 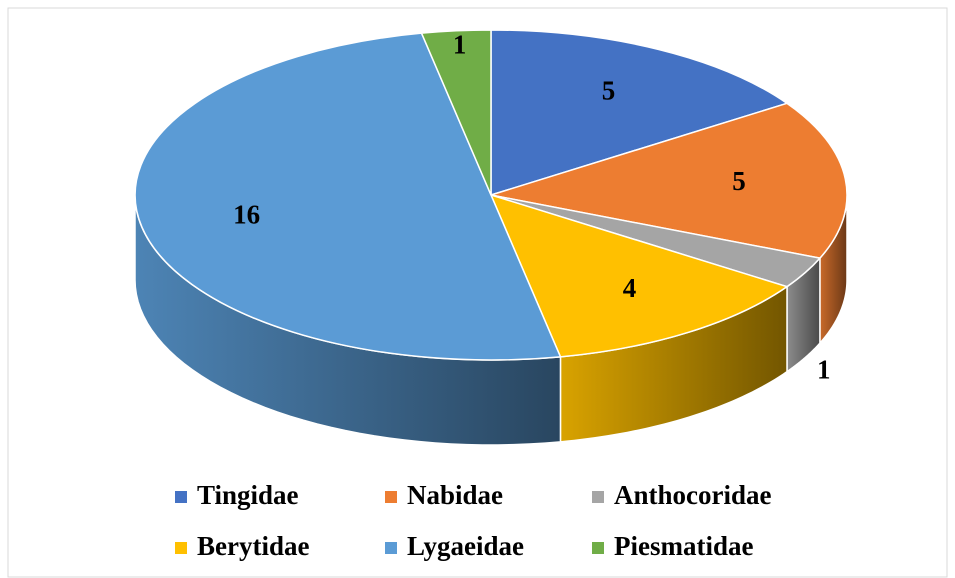 I want to click on legend-label: Lygaeidae, so click(x=465, y=546).